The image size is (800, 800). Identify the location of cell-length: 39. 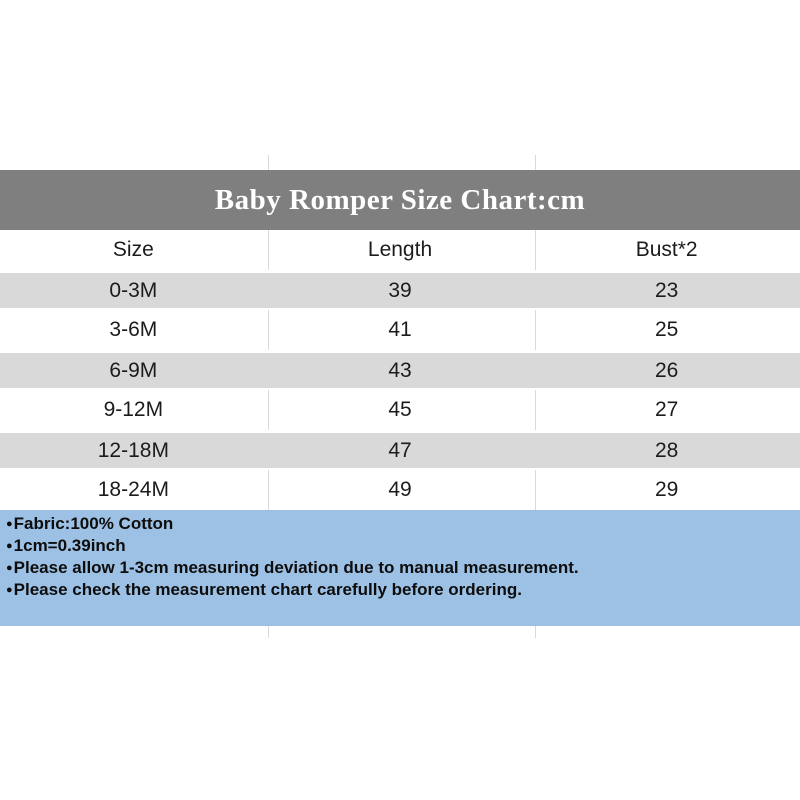
(400, 290).